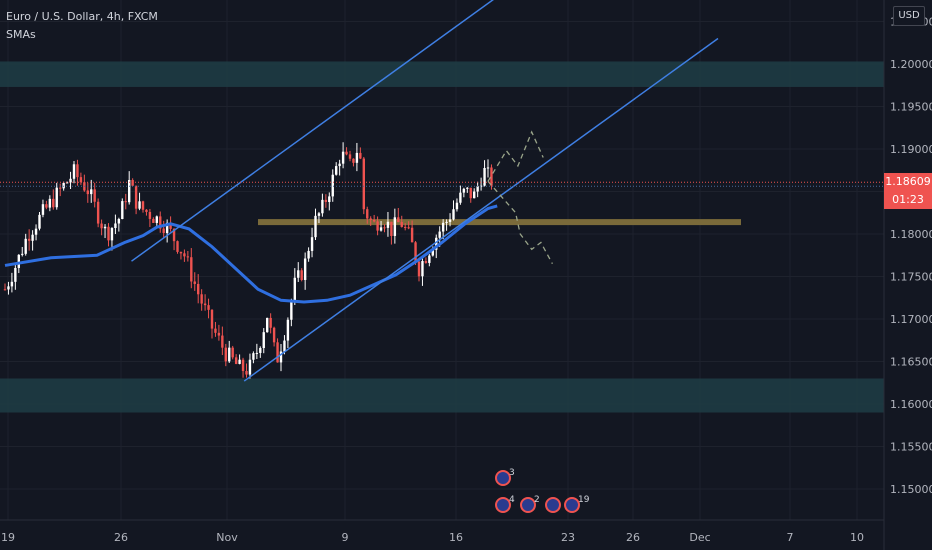 The image size is (932, 550). Describe the element at coordinates (8, 537) in the screenshot. I see `x-tick-label: 19` at that location.